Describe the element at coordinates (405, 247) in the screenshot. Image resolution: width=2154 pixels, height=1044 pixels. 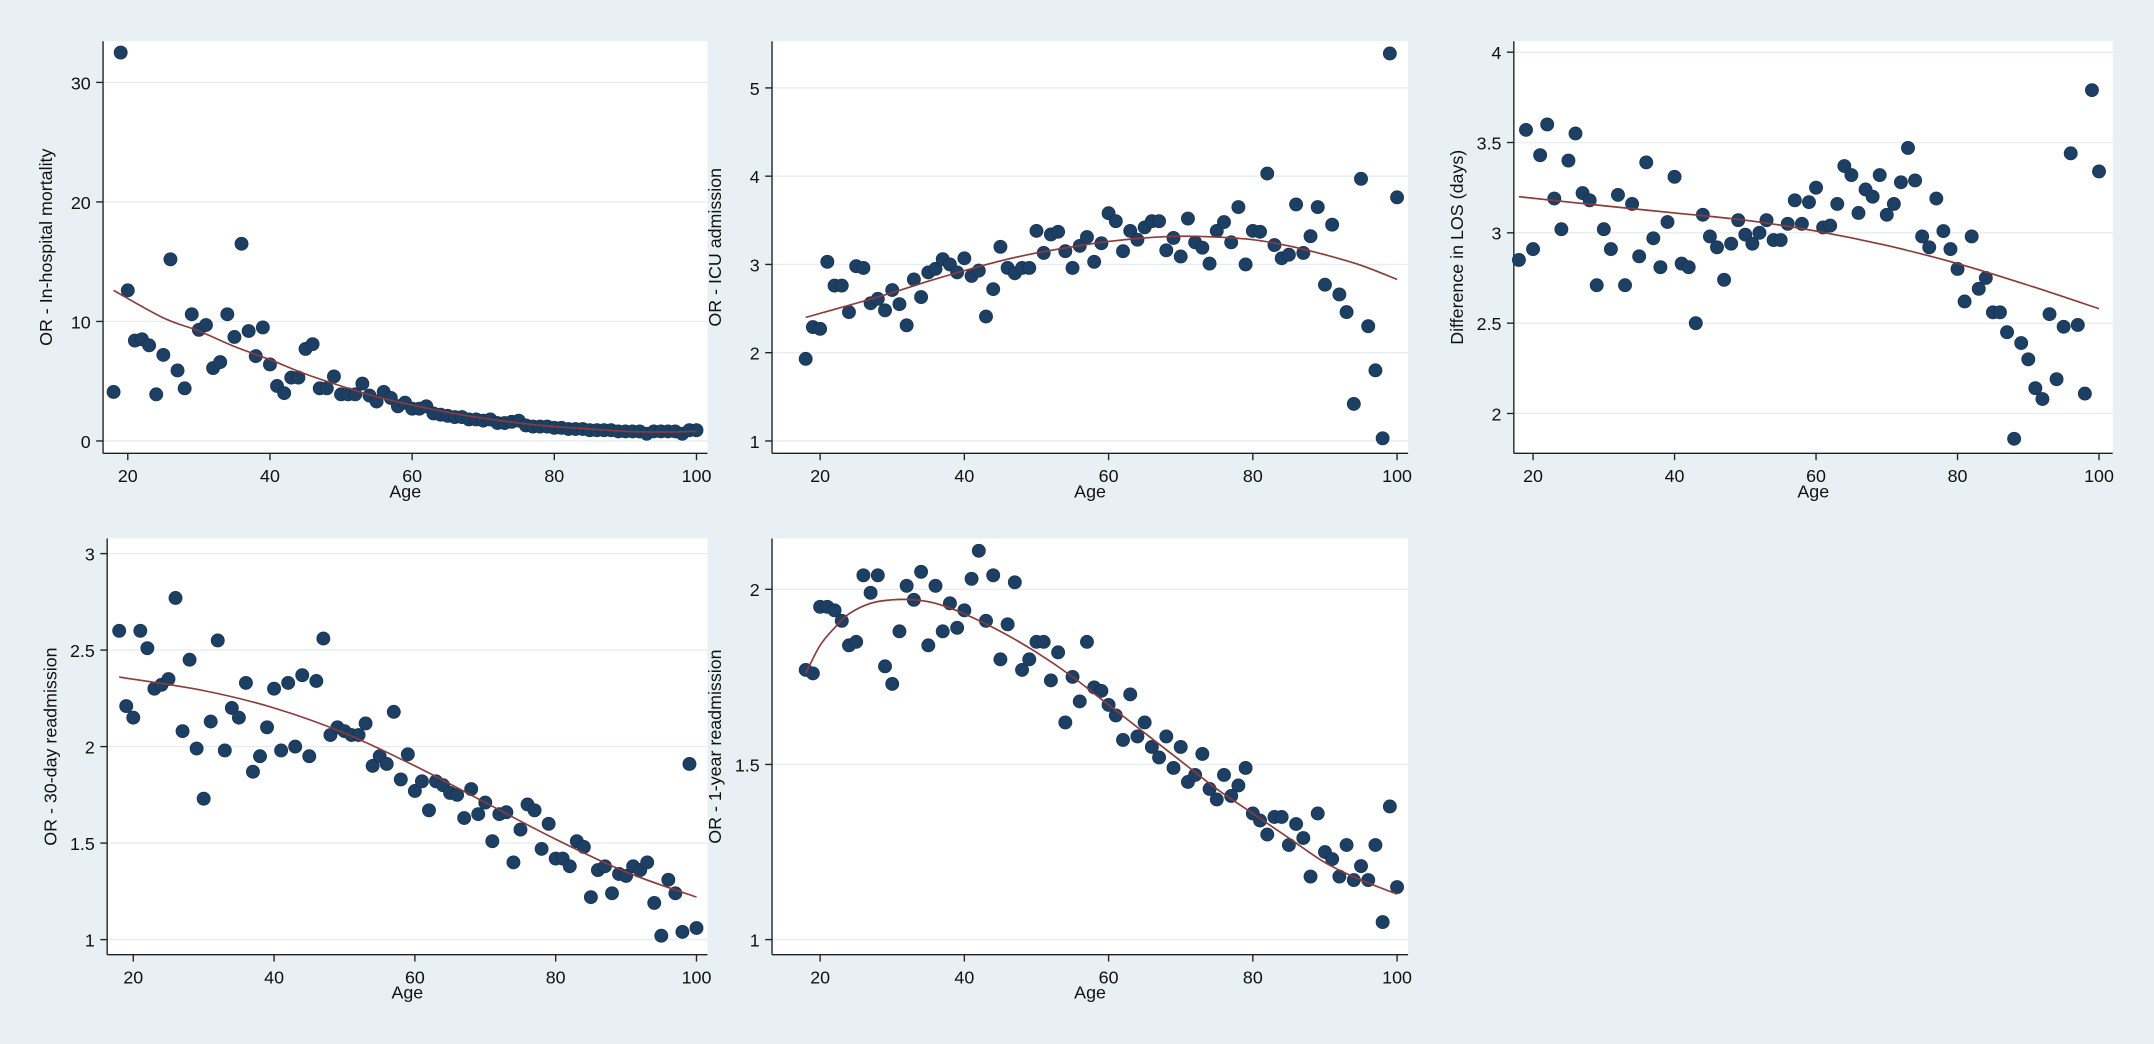
I see `plot-area` at that location.